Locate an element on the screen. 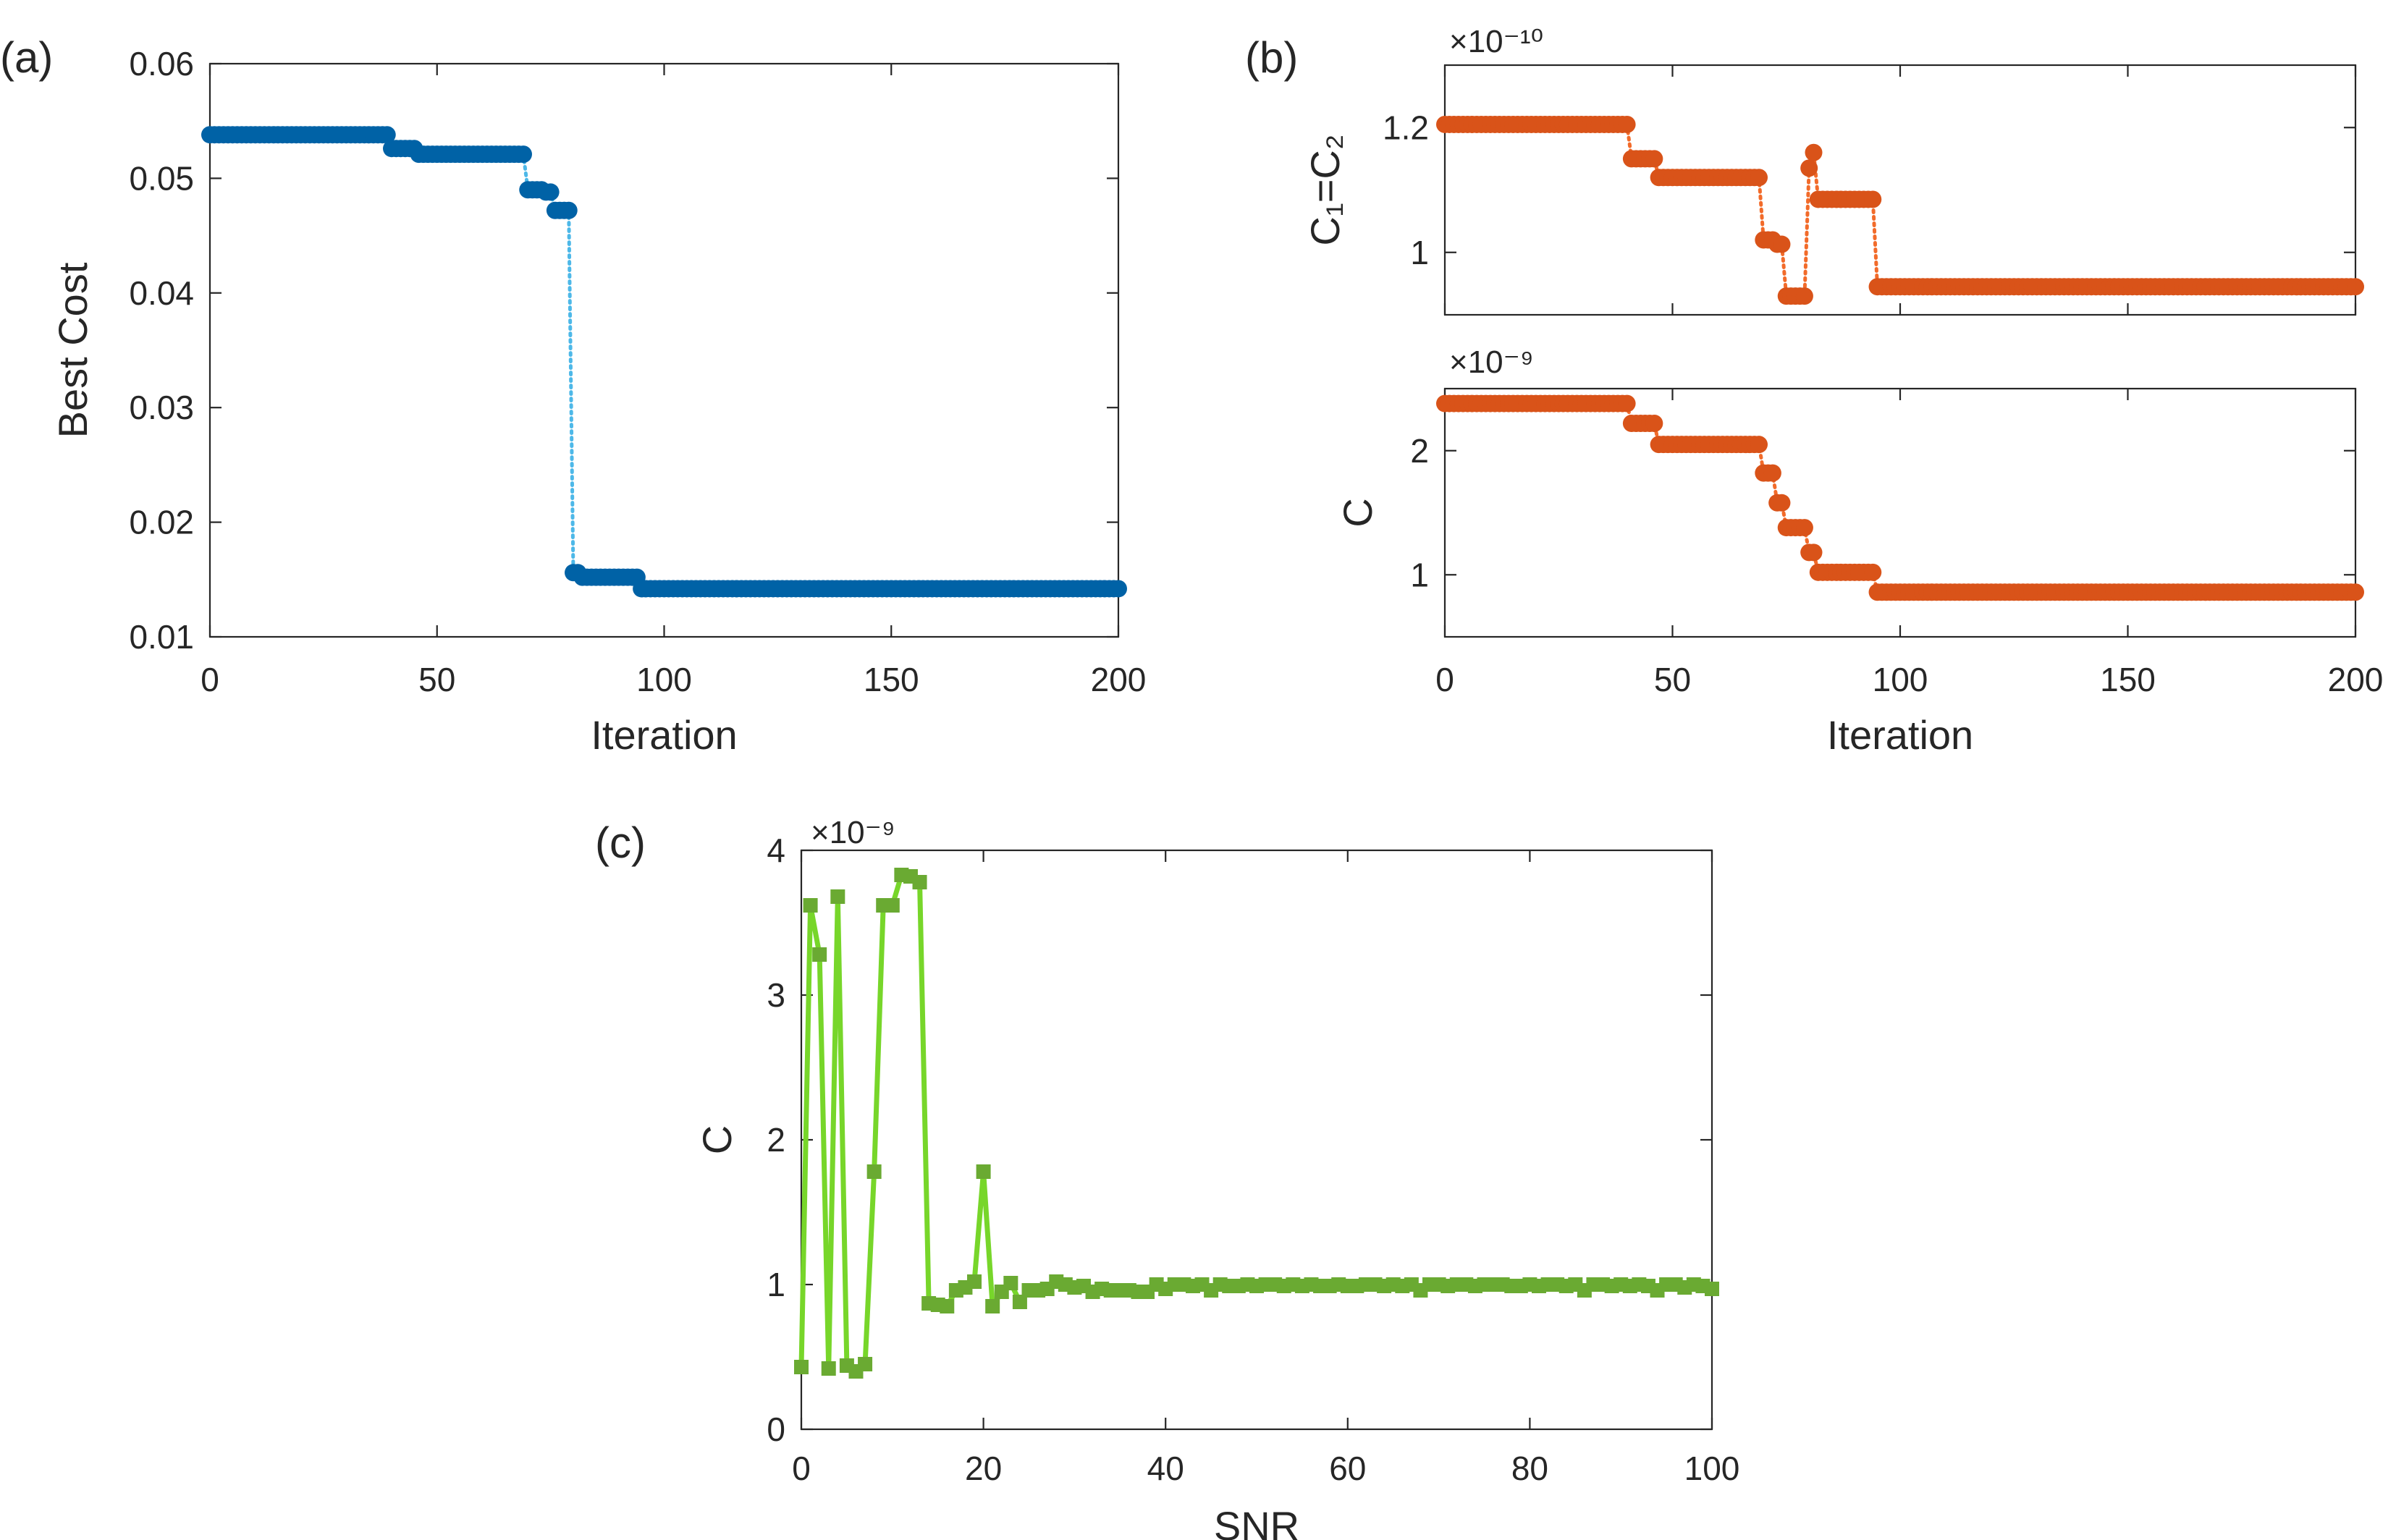 The height and width of the screenshot is (1540, 2396). x-tick-label: 60 is located at coordinates (1347, 1468).